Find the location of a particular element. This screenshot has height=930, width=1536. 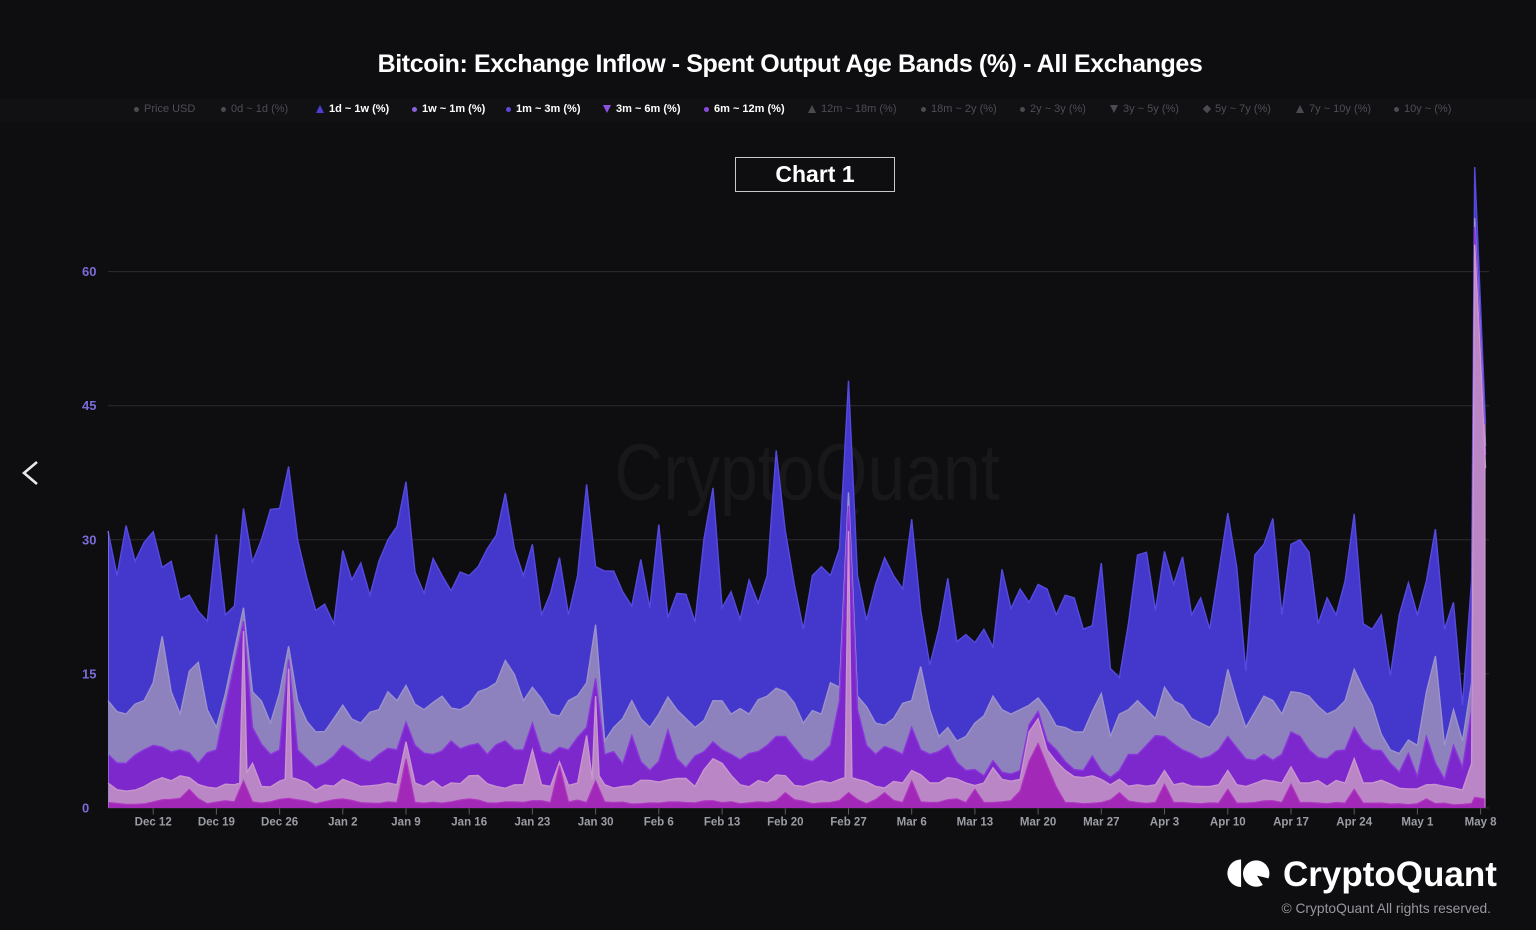

svg-text: Feb 27 is located at coordinates (848, 823).